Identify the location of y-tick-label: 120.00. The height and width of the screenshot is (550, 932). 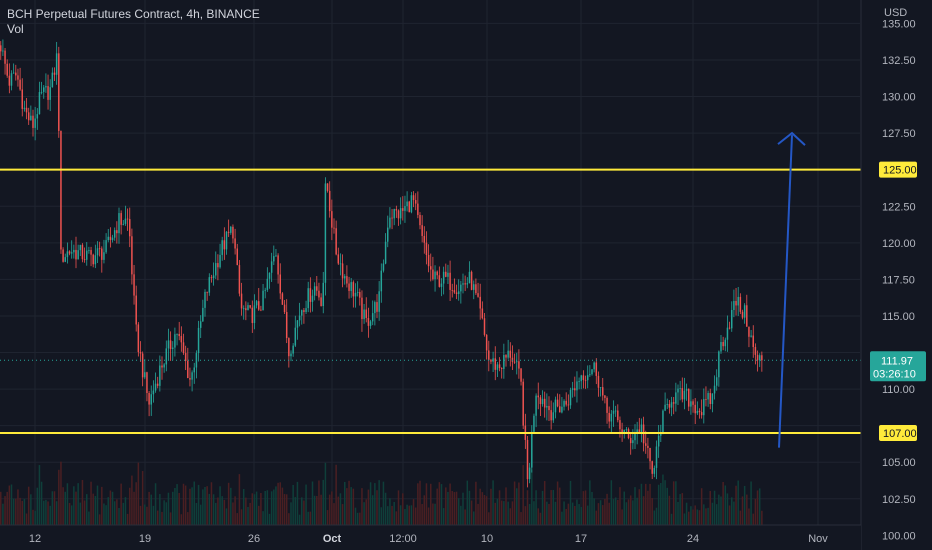
(899, 244).